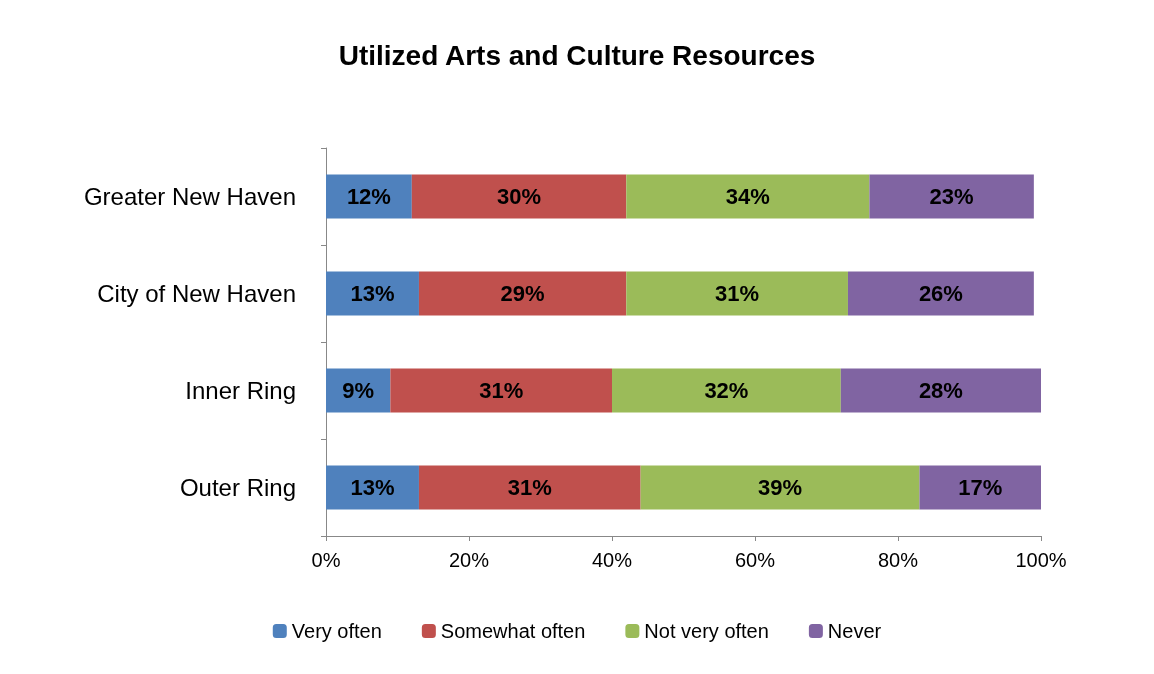 This screenshot has height=674, width=1154. Describe the element at coordinates (755, 560) in the screenshot. I see `x-tick-label: 60%` at that location.